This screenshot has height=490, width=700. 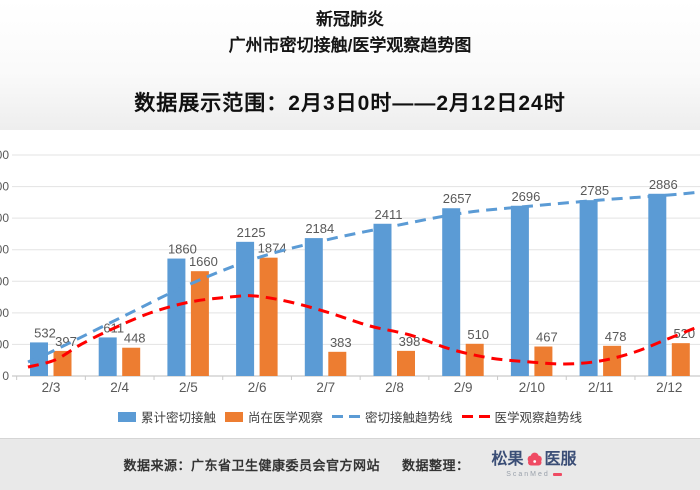 What do you see at coordinates (5, 376) in the screenshot?
I see `y-axis-label: 0` at bounding box center [5, 376].